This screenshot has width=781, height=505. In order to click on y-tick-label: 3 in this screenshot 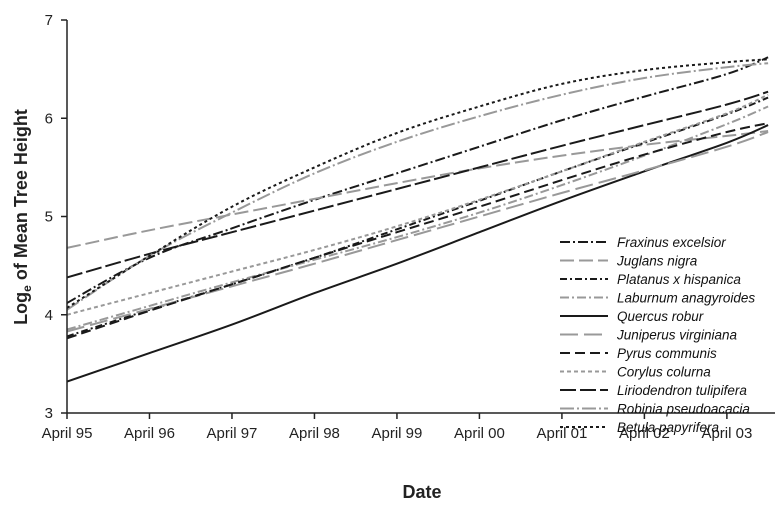, I will do `click(49, 413)`.